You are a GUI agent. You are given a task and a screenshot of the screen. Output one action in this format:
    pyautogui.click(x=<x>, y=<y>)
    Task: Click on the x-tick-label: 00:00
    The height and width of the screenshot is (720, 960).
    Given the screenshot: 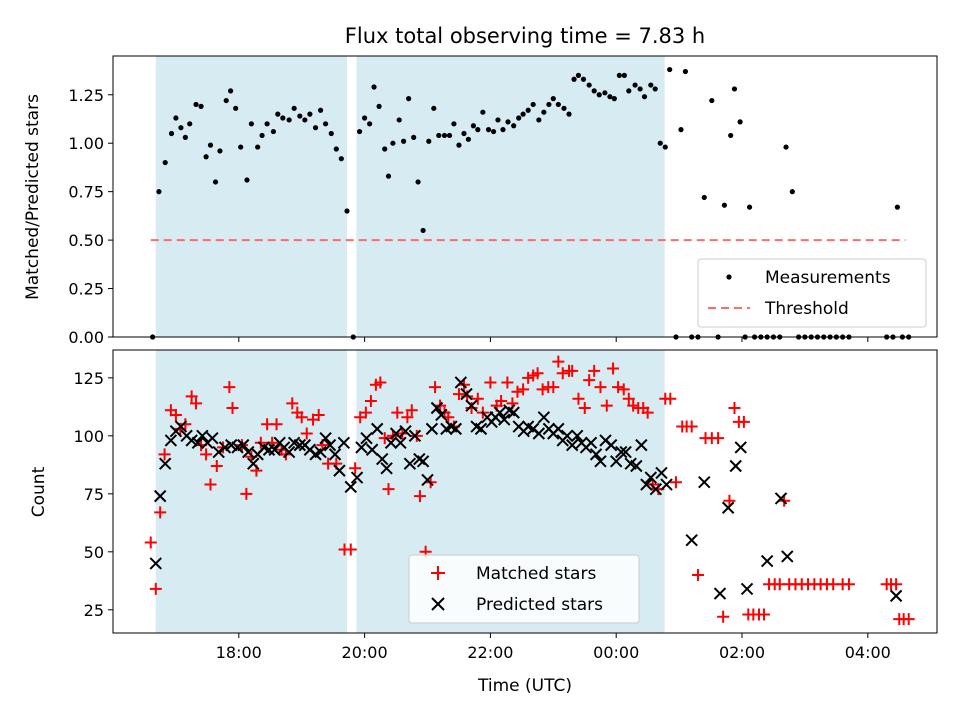 What is the action you would take?
    pyautogui.click(x=616, y=652)
    